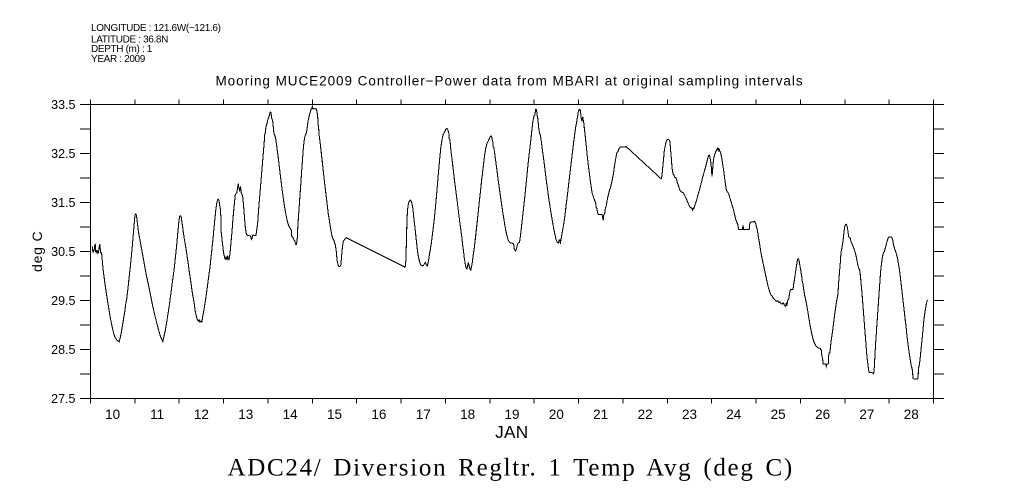  What do you see at coordinates (734, 414) in the screenshot?
I see `svg-text: 24` at bounding box center [734, 414].